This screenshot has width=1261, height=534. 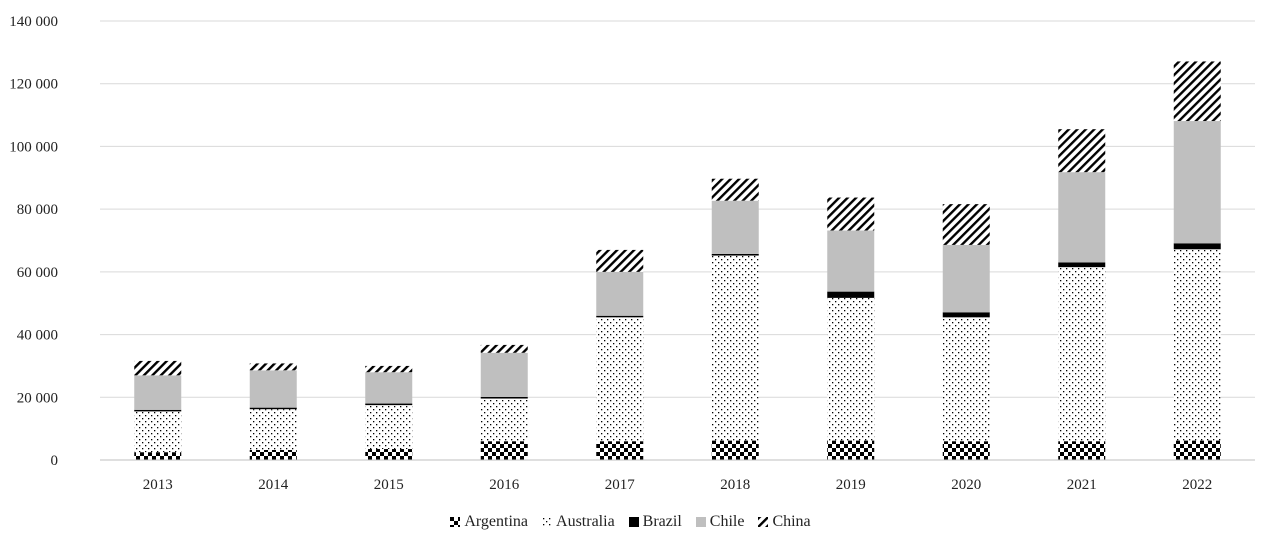 I want to click on x-tick-label: 2013, so click(x=158, y=485).